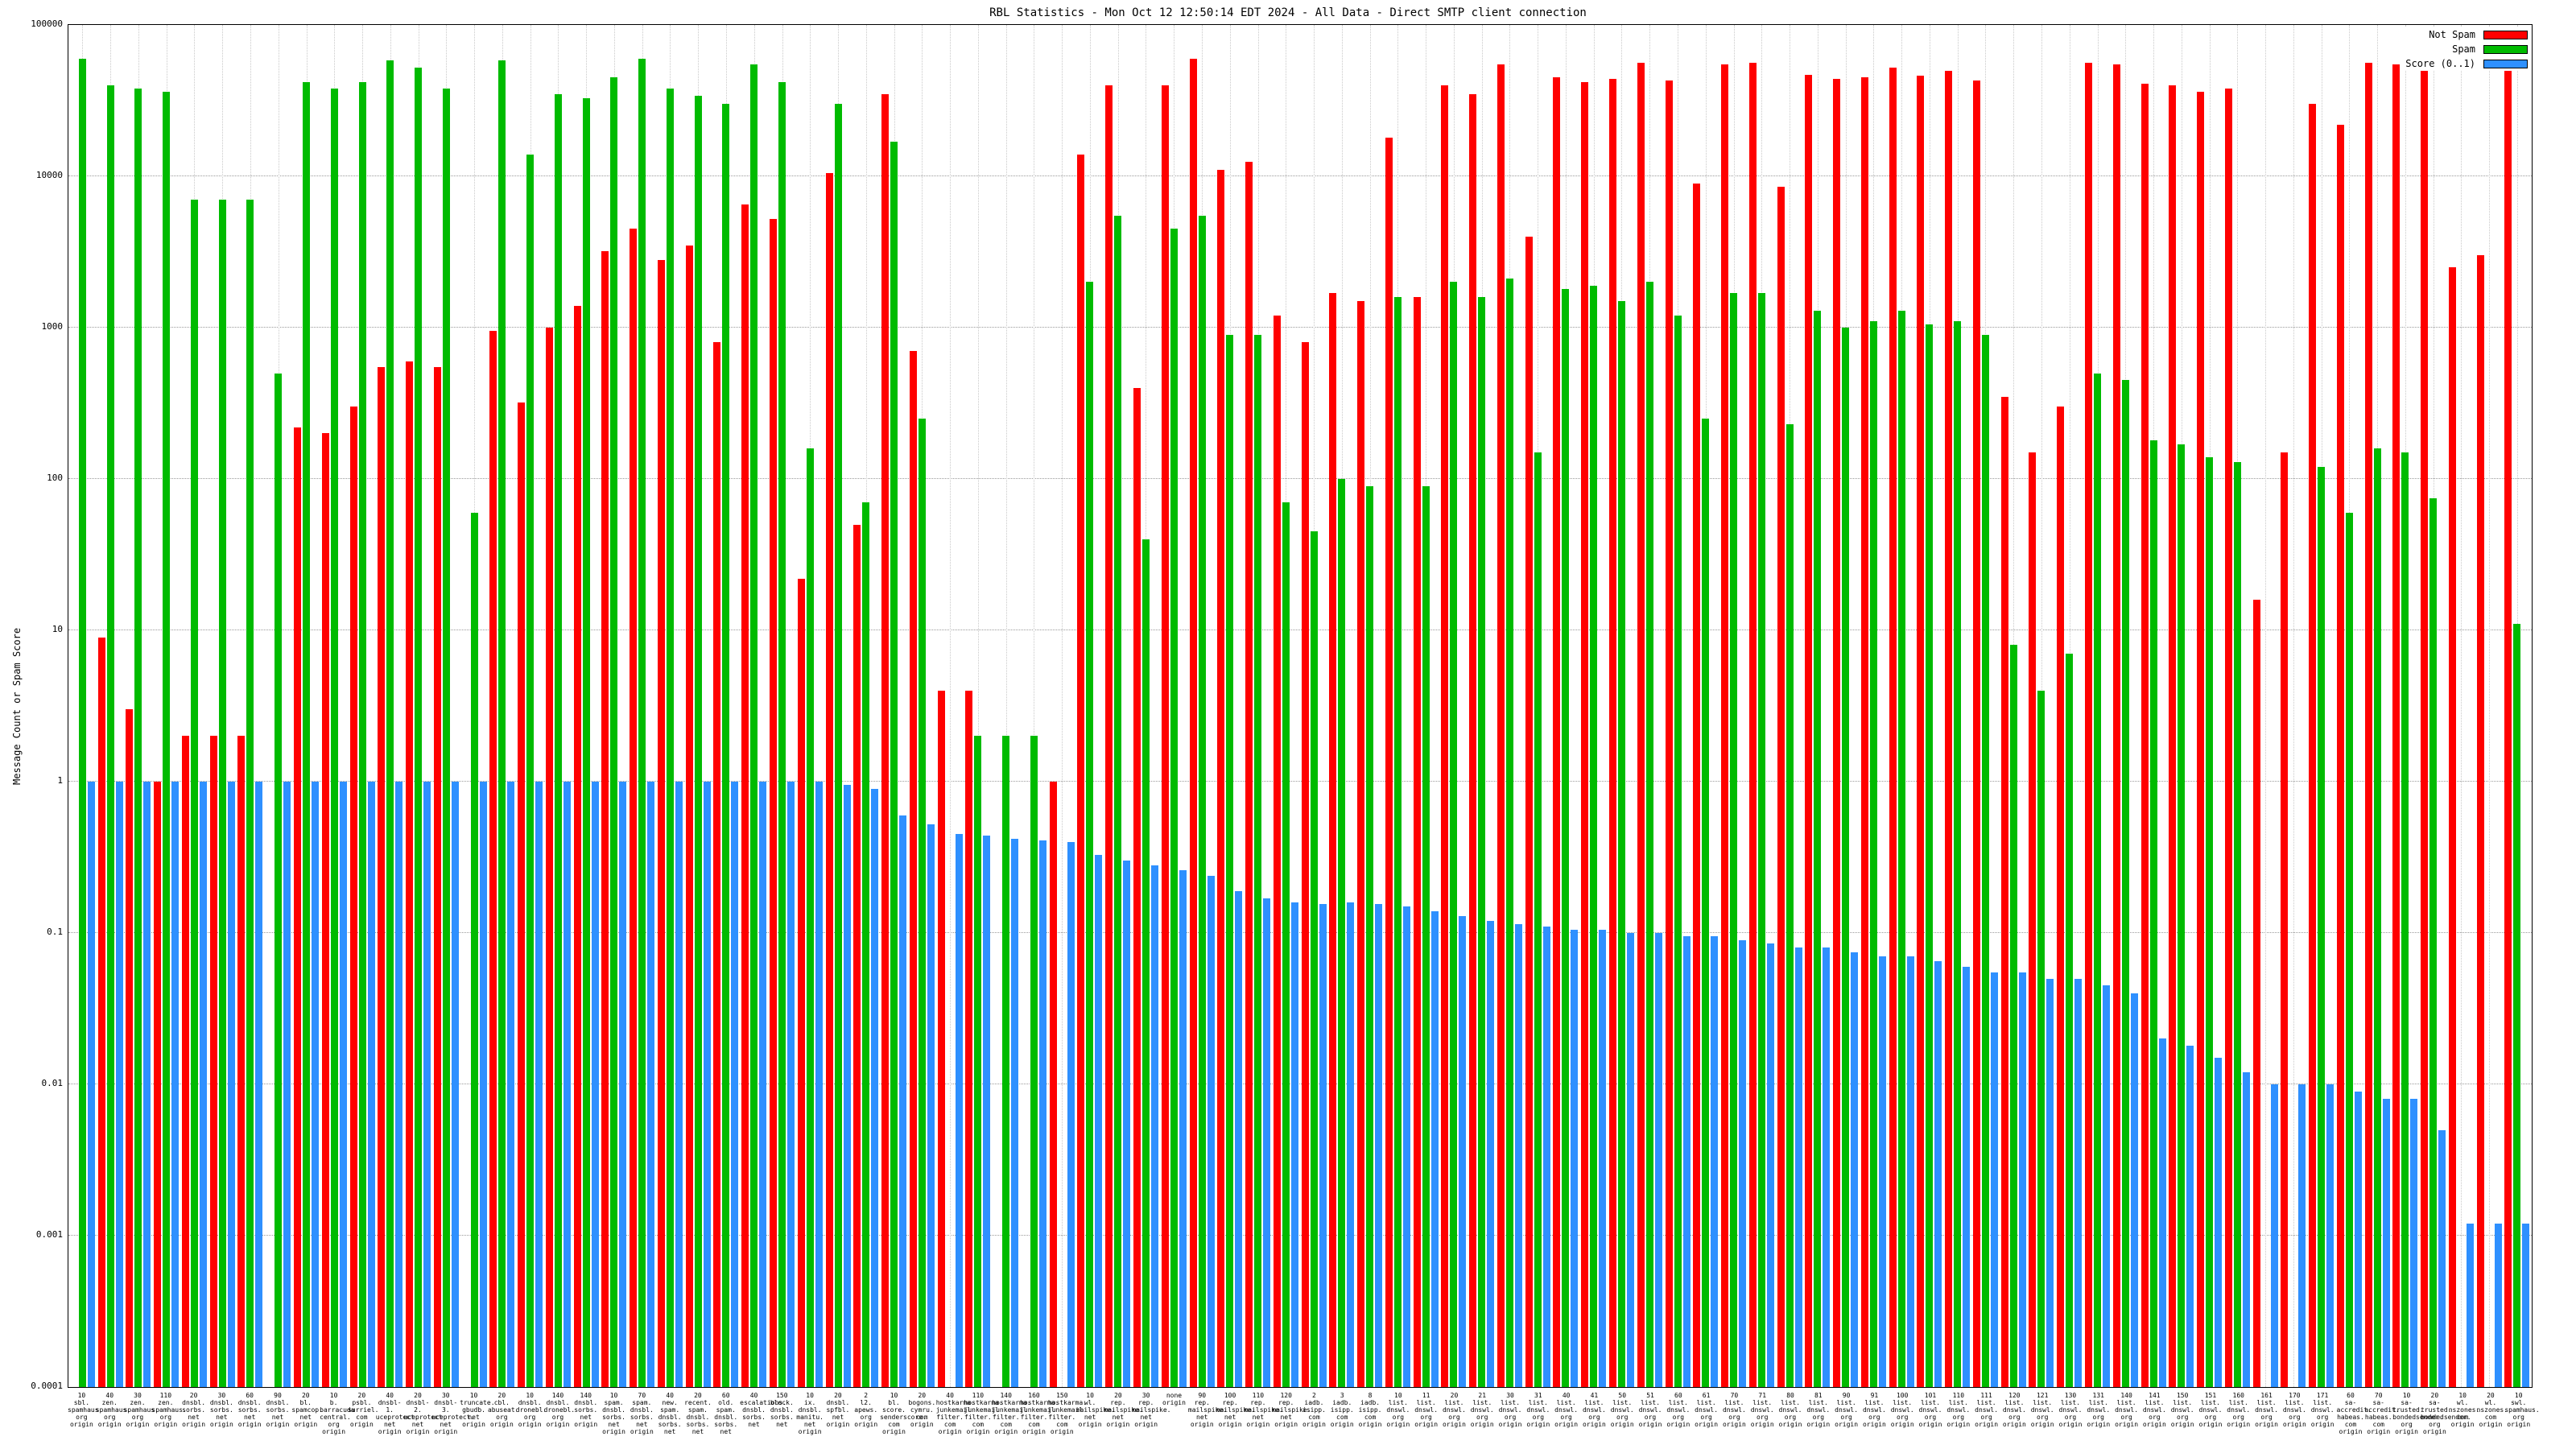  I want to click on x-tick-label: 10 b. barracuda central. org origin, so click(337, 1413).